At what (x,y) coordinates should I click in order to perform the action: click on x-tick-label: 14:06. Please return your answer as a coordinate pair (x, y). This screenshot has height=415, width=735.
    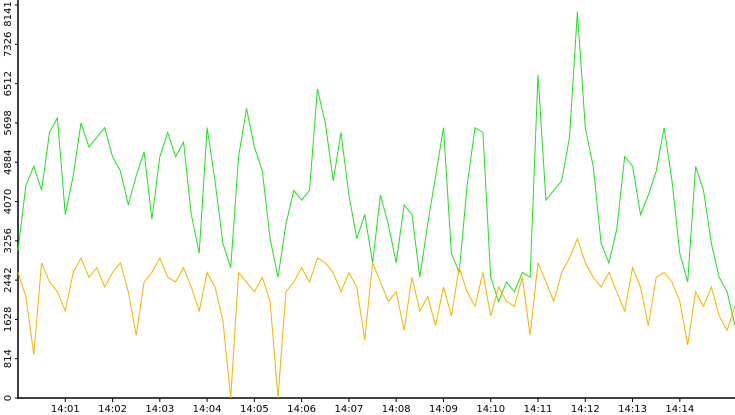
    Looking at the image, I should click on (301, 409).